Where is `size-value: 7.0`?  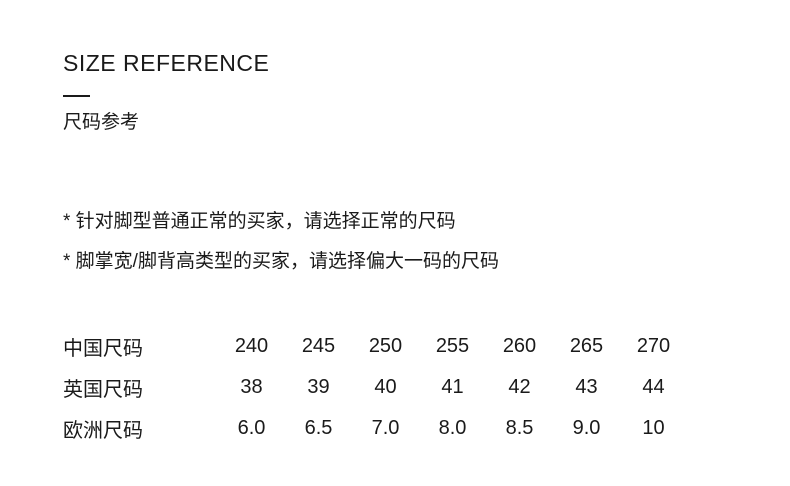
size-value: 7.0 is located at coordinates (385, 428).